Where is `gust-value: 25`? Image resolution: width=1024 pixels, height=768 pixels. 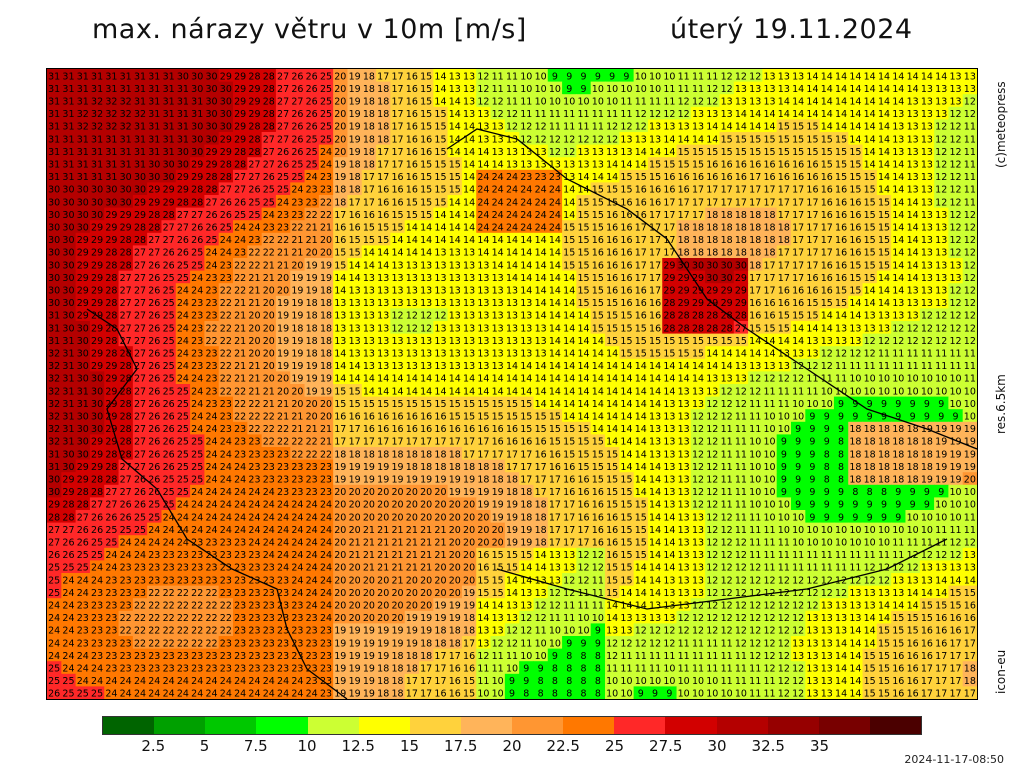 gust-value: 25 is located at coordinates (183, 391).